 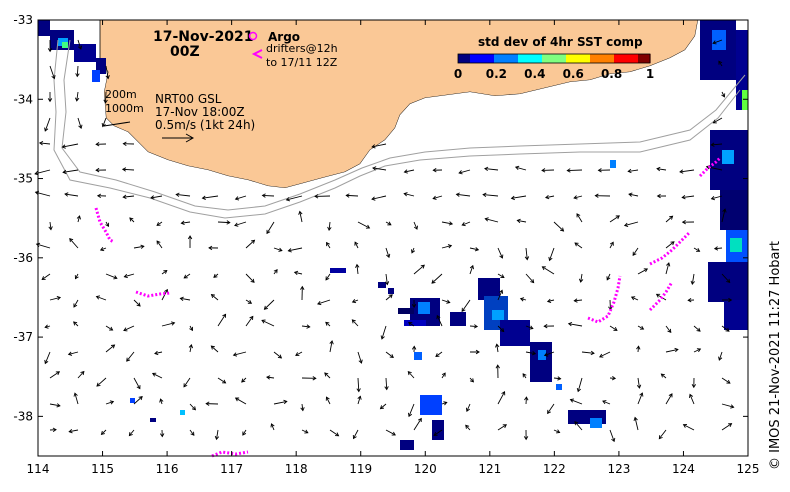 What do you see at coordinates (302, 48) in the screenshot?
I see `drifter-label: drifters@12h` at bounding box center [302, 48].